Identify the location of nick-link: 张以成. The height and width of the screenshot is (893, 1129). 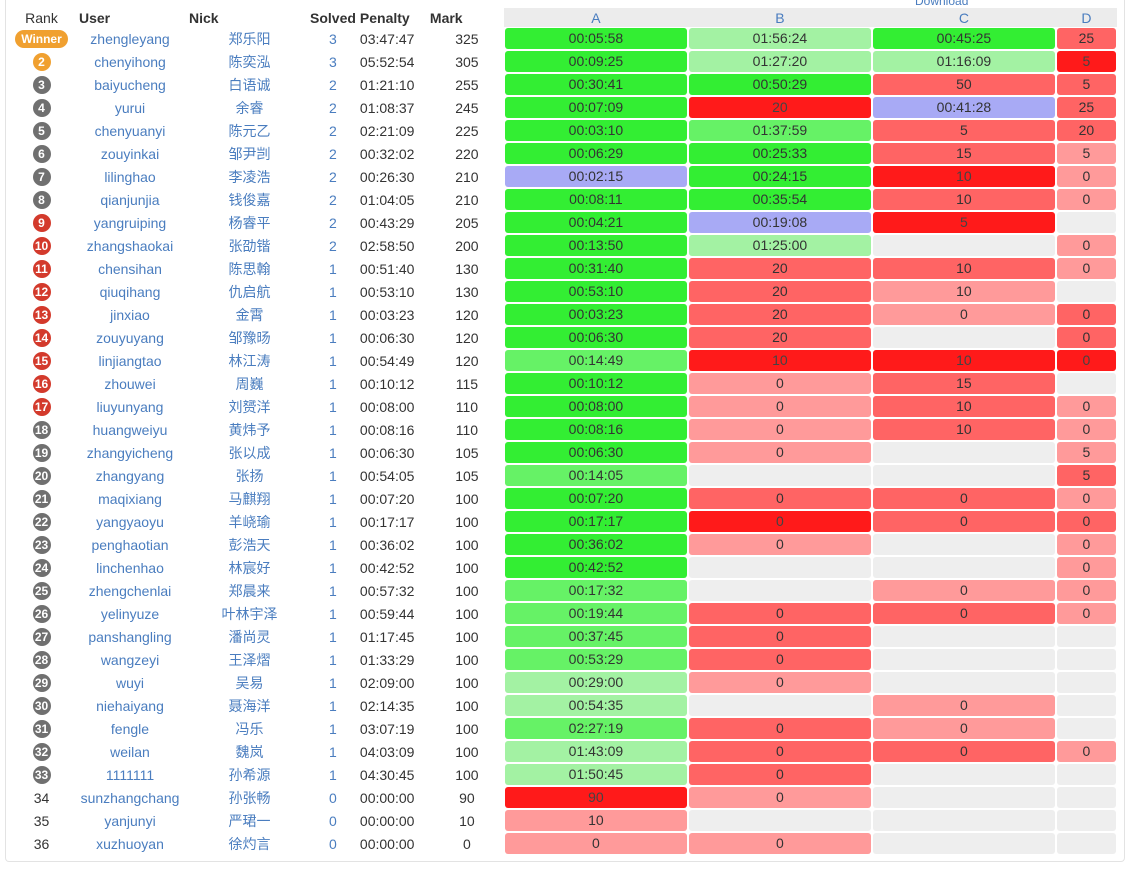
(249, 452).